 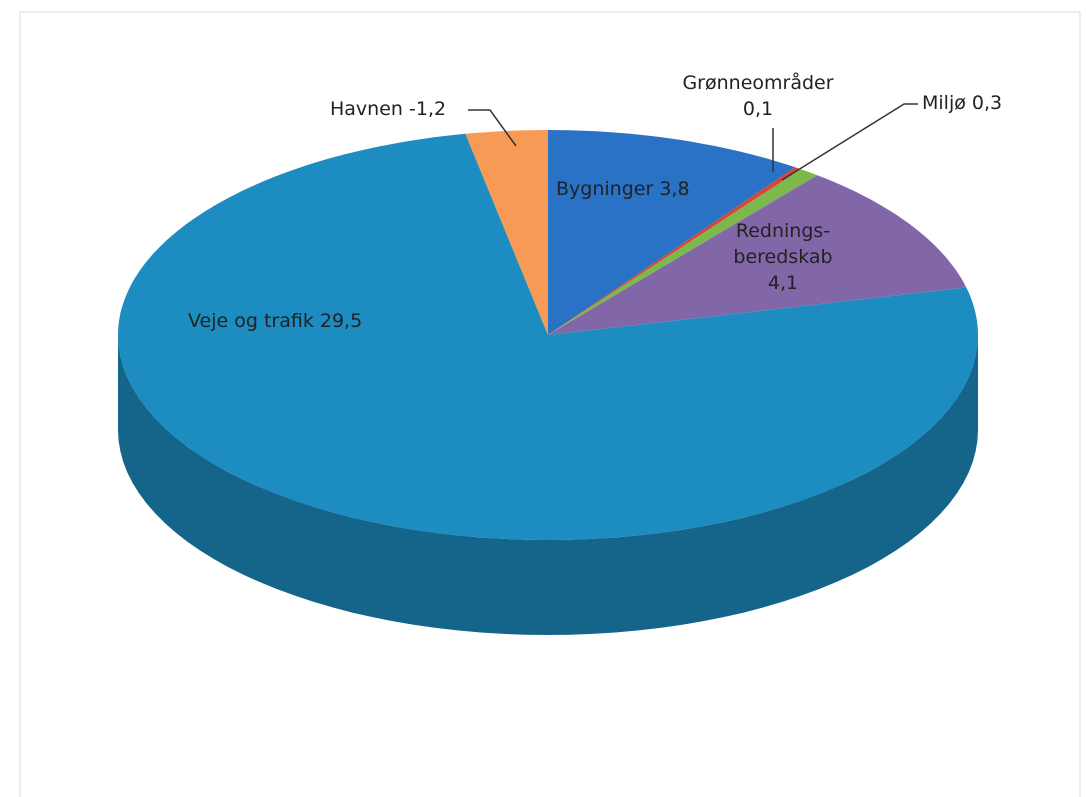 What do you see at coordinates (251, 321) in the screenshot?
I see `category-label: Veje og trafik` at bounding box center [251, 321].